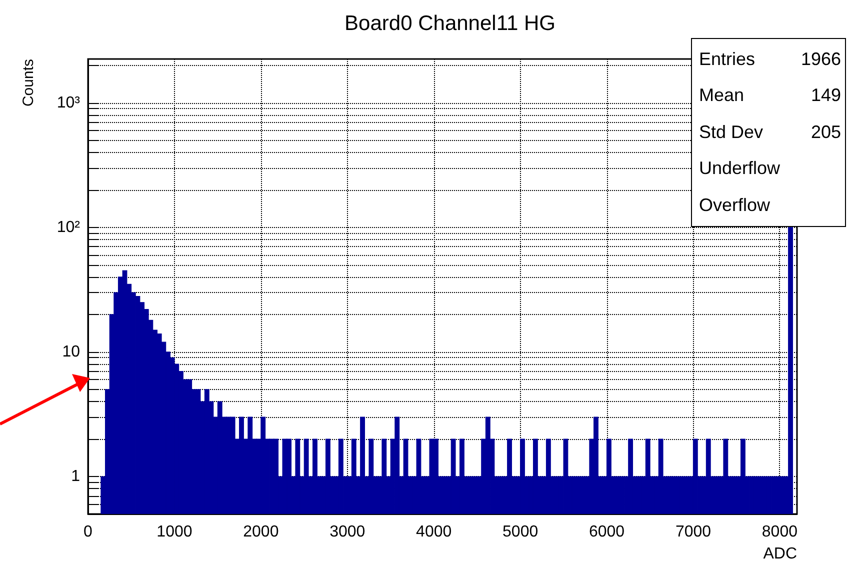  I want to click on x-tick-label: 4000, so click(434, 532).